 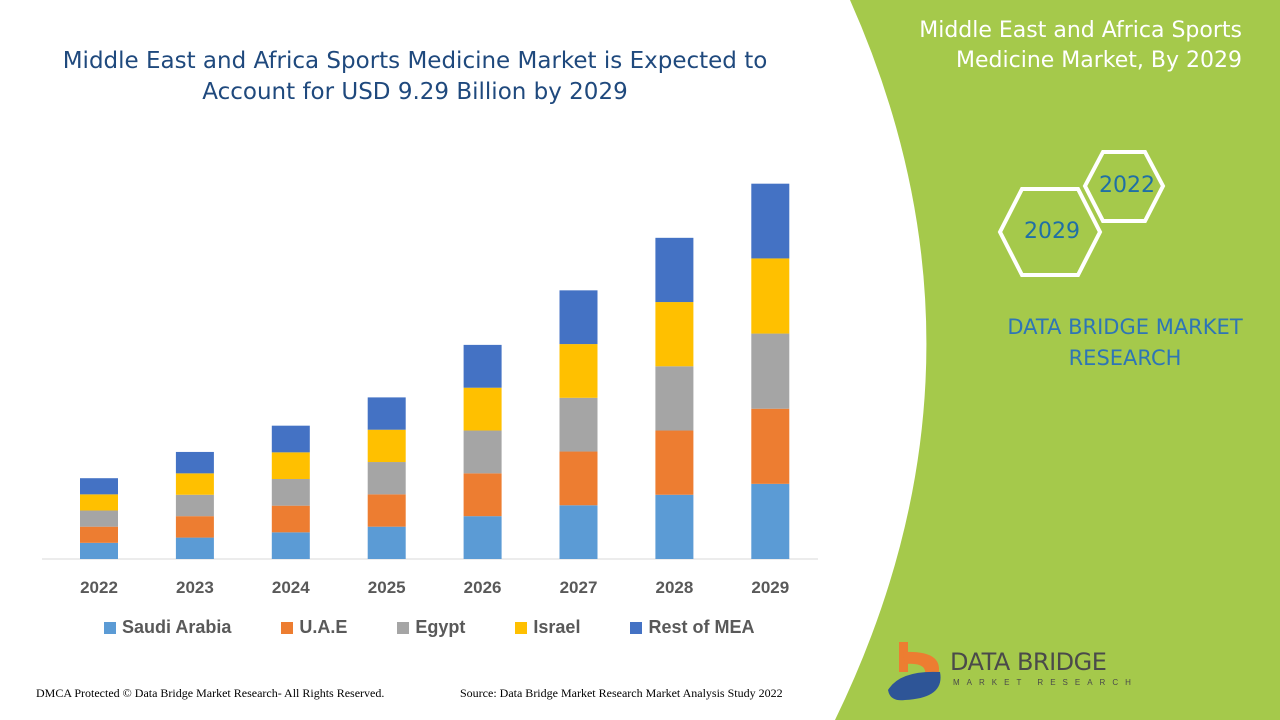 What do you see at coordinates (770, 446) in the screenshot?
I see `bar-segment-u-a-e-2029` at bounding box center [770, 446].